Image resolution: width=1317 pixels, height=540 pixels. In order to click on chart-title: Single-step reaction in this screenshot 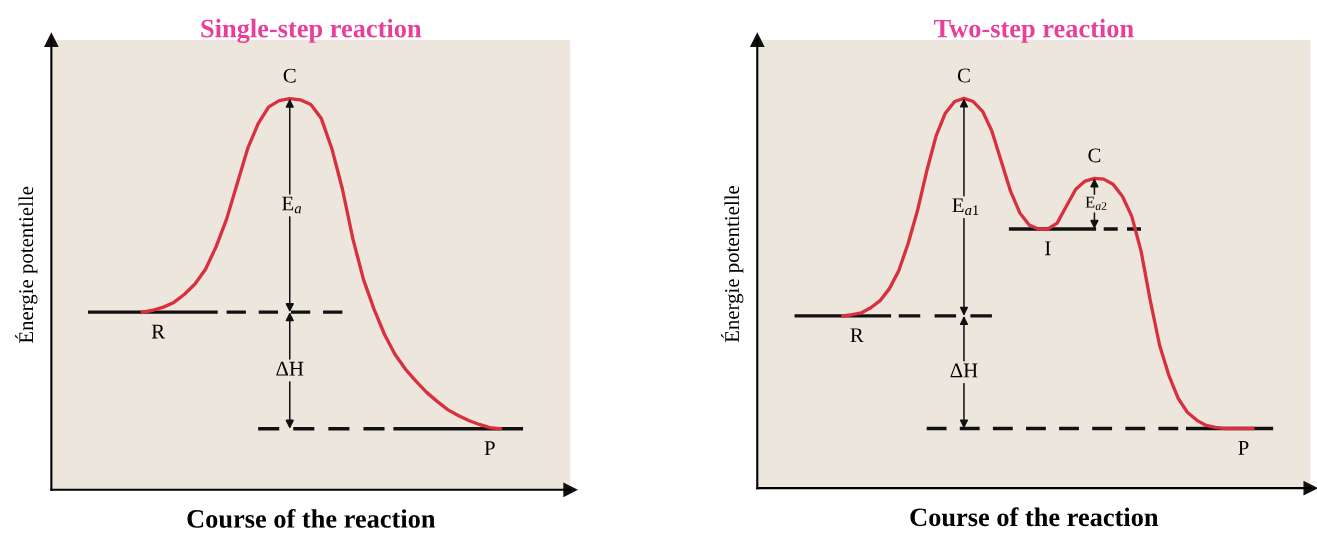, I will do `click(311, 31)`.